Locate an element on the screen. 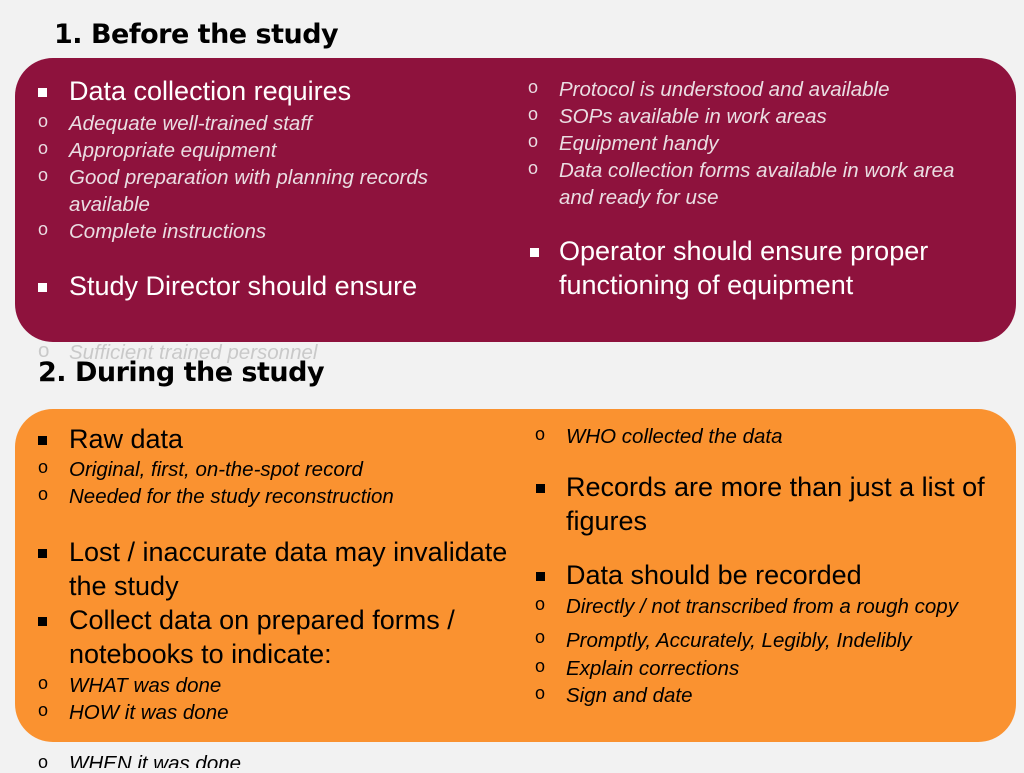 Image resolution: width=1024 pixels, height=773 pixels. sub-item: HOW it was done is located at coordinates (149, 712).